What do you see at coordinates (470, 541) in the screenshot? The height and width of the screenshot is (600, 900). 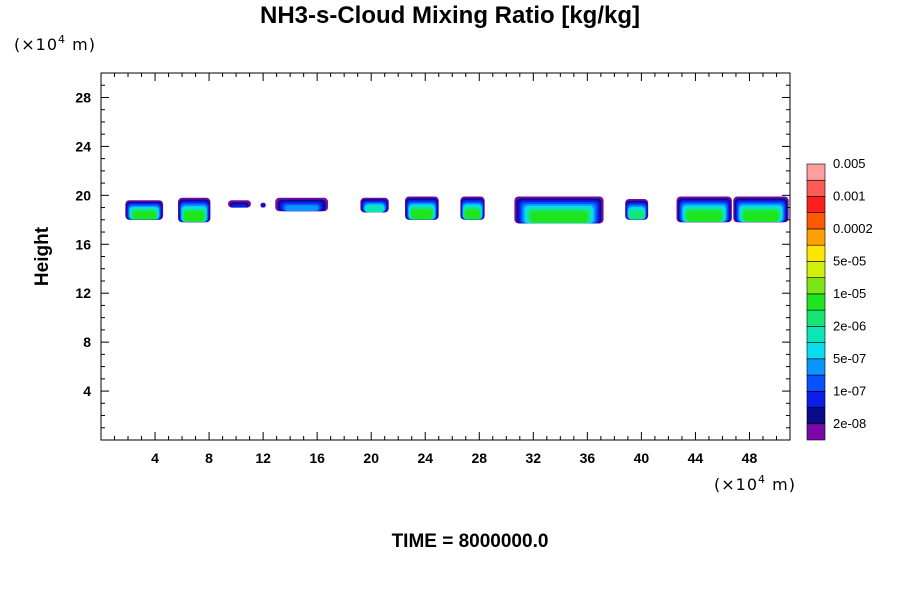 I see `time-label: TIME = 8000000.0` at bounding box center [470, 541].